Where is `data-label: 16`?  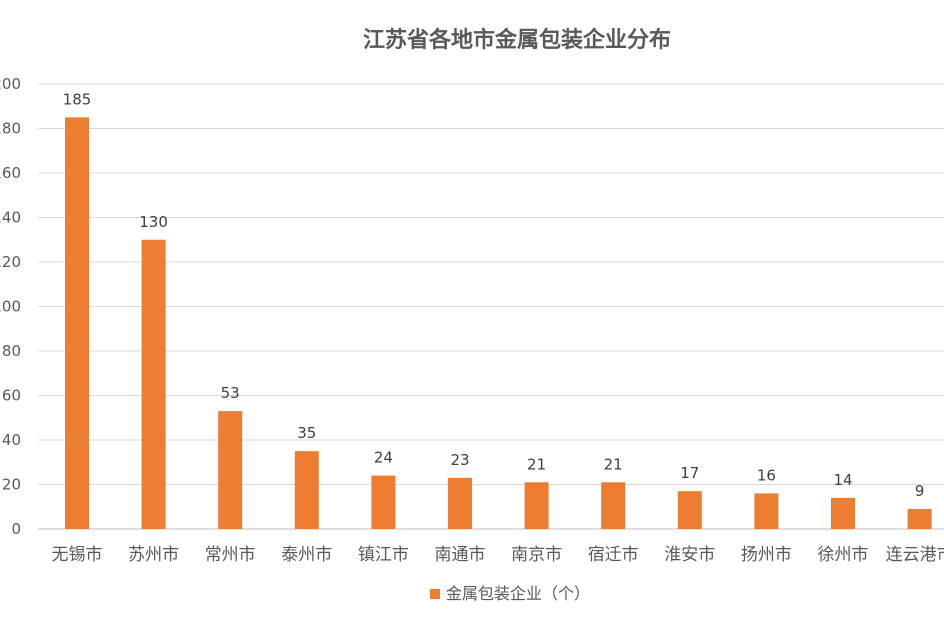 data-label: 16 is located at coordinates (766, 475).